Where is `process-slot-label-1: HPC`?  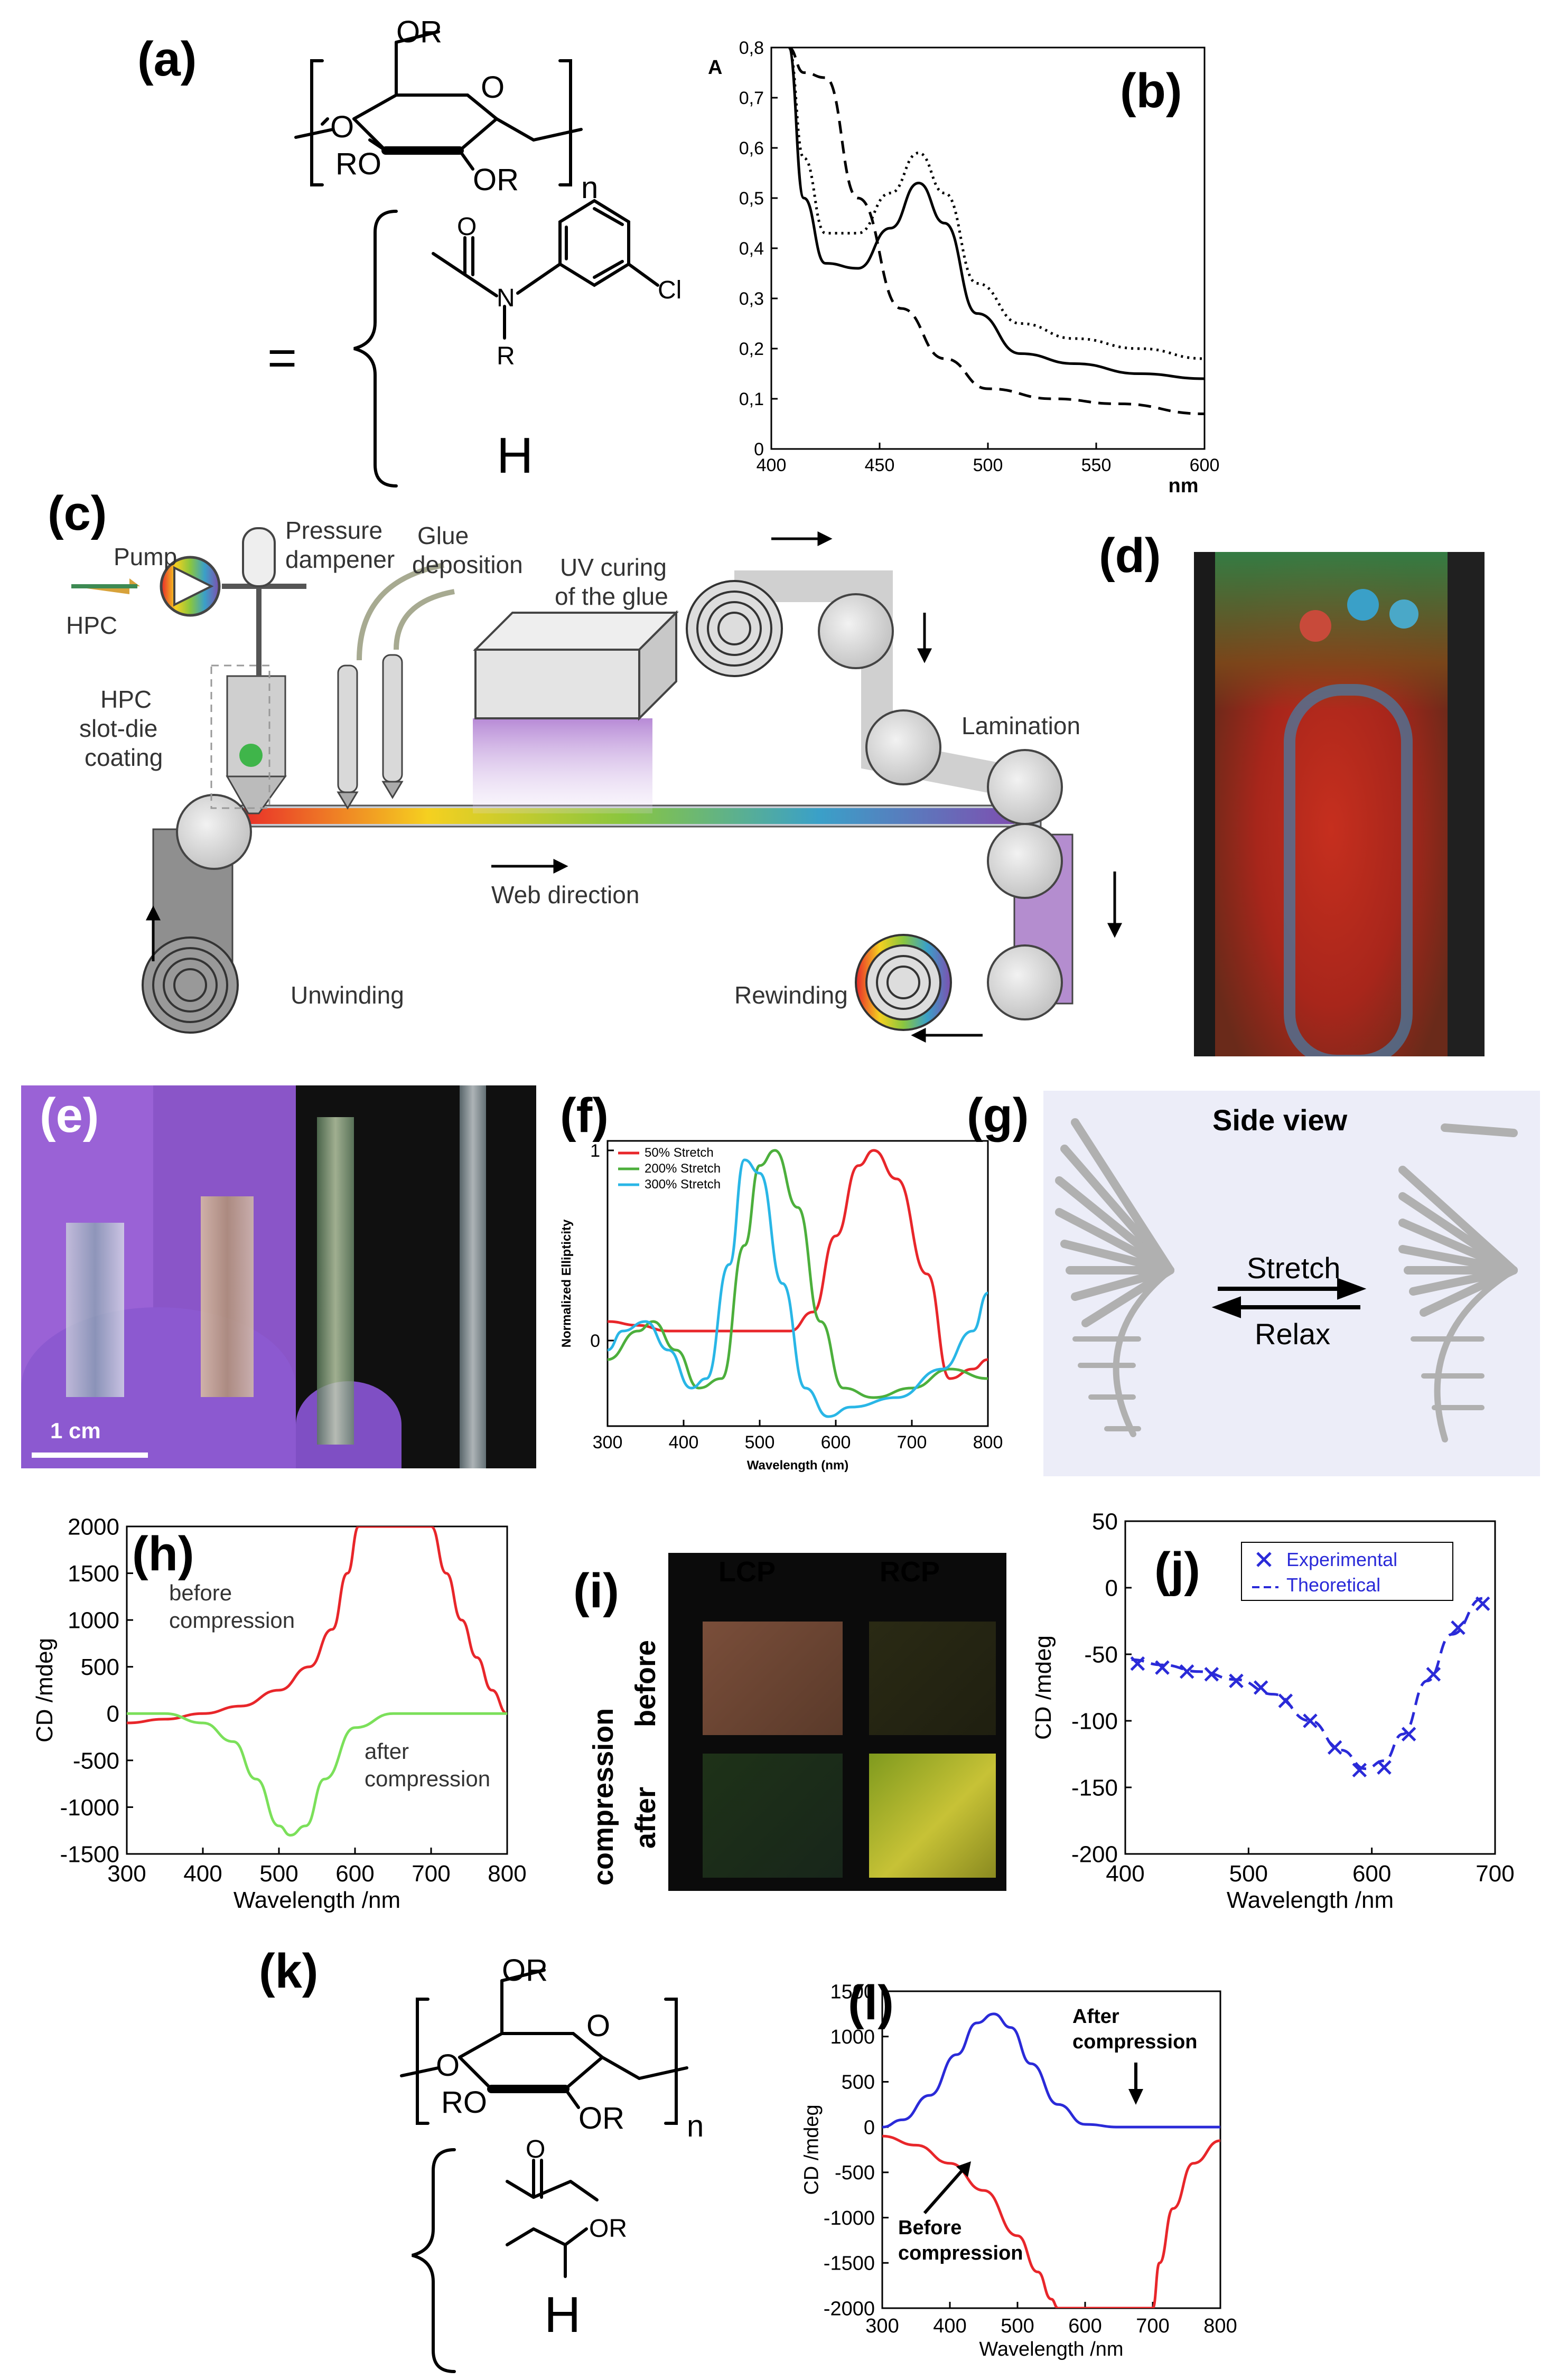
process-slot-label-1: HPC is located at coordinates (126, 699).